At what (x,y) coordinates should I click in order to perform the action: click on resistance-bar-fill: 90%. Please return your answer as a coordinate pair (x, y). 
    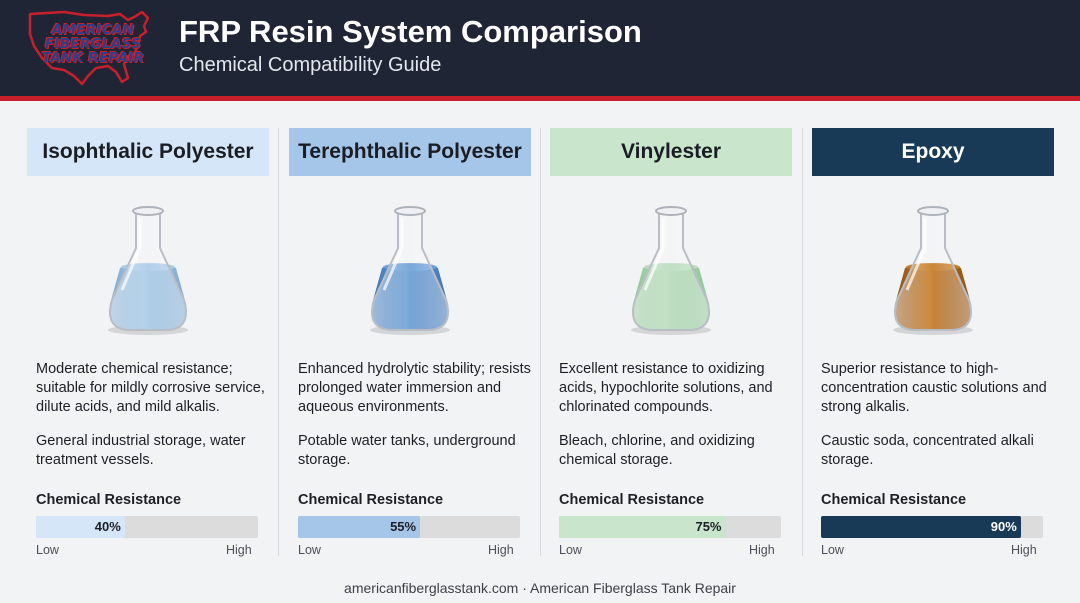
    Looking at the image, I should click on (921, 527).